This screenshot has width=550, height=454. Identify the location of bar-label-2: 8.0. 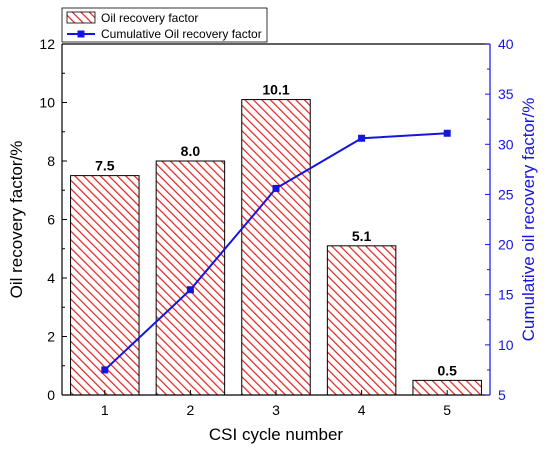
(191, 151).